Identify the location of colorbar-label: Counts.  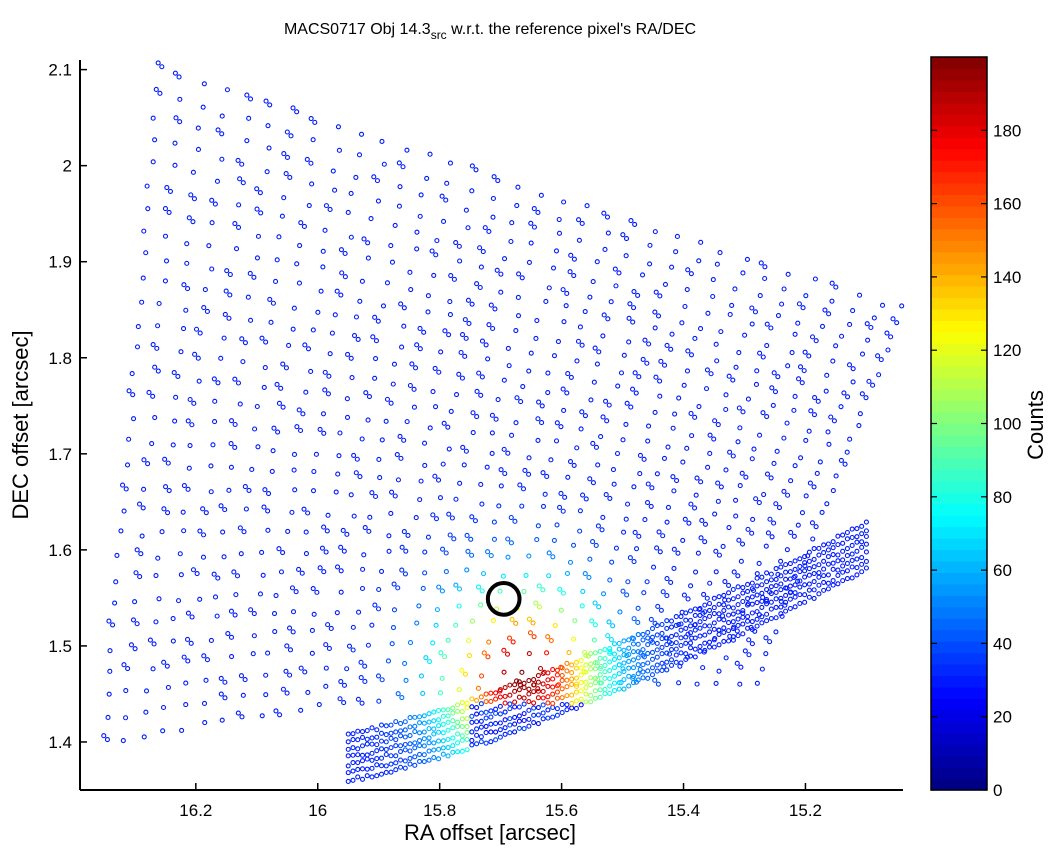
(1035, 425).